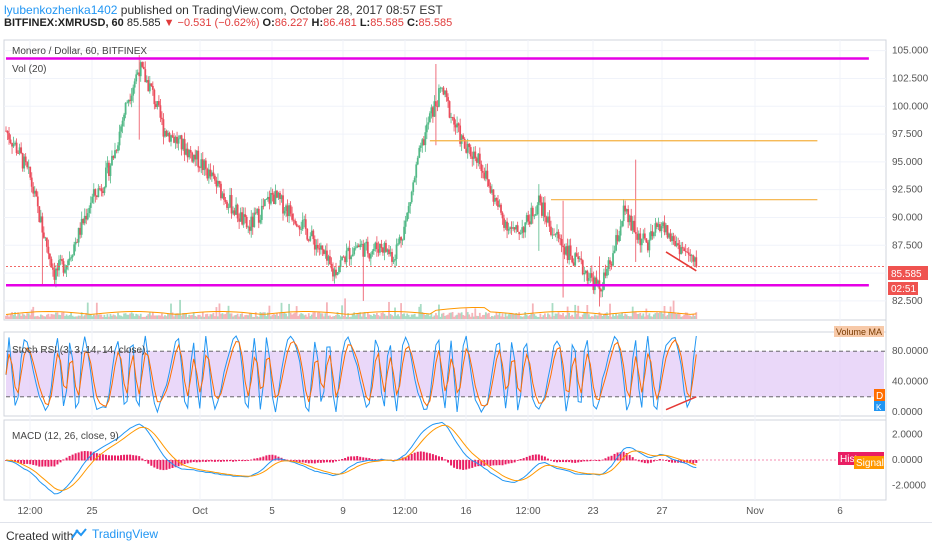  What do you see at coordinates (903, 289) in the screenshot?
I see `countdown-text: 02:51` at bounding box center [903, 289].